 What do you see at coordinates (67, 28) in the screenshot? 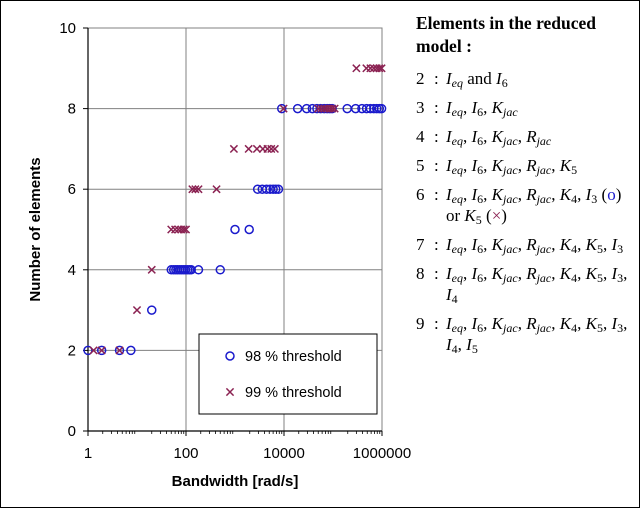
I see `y-tick-label: 10` at bounding box center [67, 28].